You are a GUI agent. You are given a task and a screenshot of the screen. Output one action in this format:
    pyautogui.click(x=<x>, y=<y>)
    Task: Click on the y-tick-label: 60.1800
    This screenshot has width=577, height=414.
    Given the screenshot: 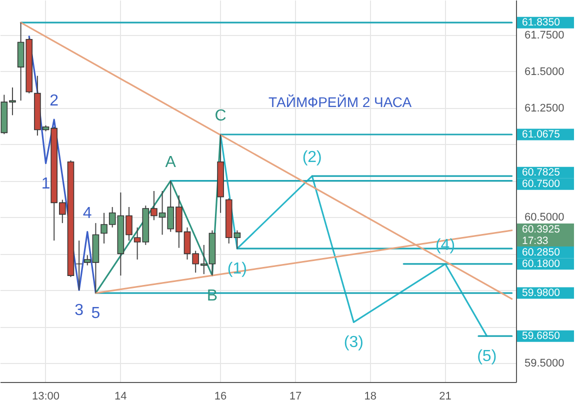 What is the action you would take?
    pyautogui.click(x=541, y=264)
    